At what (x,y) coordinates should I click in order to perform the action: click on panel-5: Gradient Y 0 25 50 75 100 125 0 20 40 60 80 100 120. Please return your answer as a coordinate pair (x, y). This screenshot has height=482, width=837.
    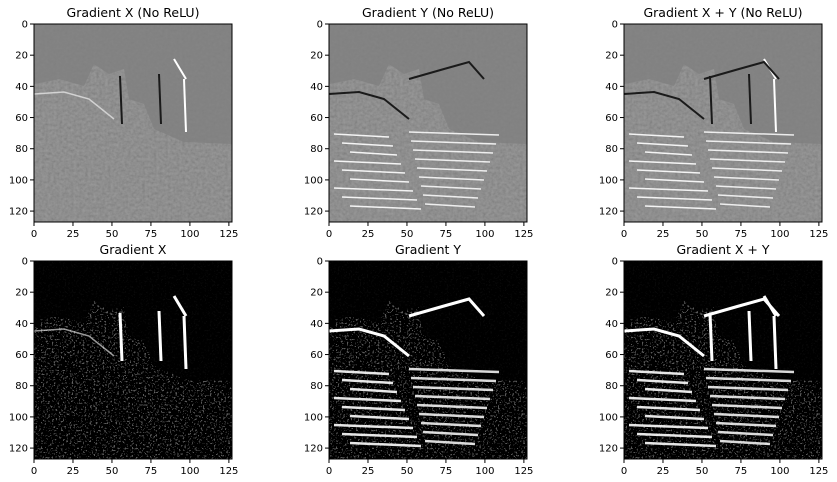
    Looking at the image, I should click on (419, 359).